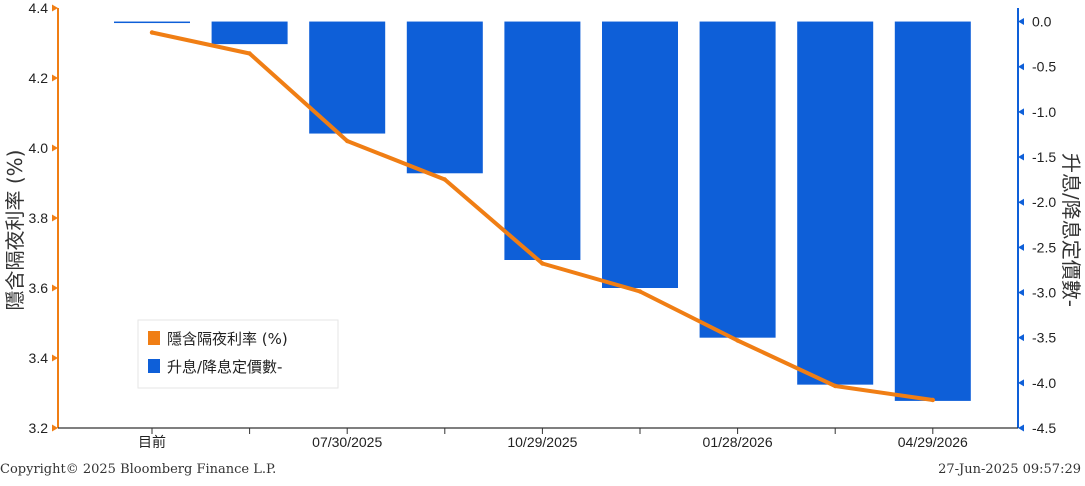 Image resolution: width=1085 pixels, height=486 pixels. I want to click on x-tick-label-8: 04/29/2026, so click(933, 442).